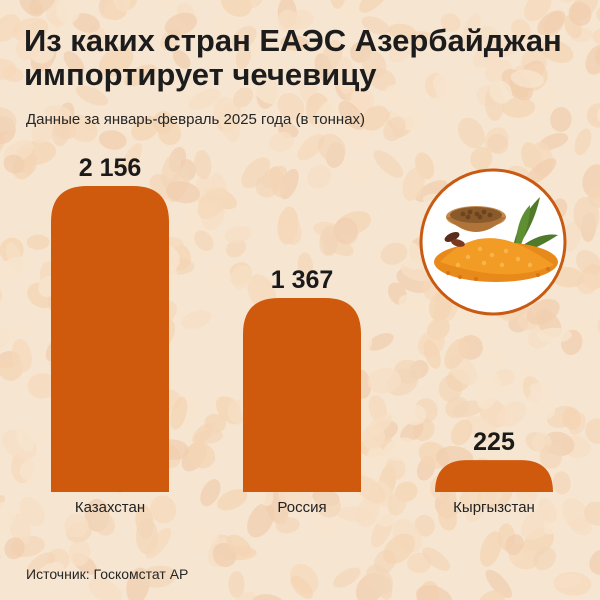 The height and width of the screenshot is (600, 600). What do you see at coordinates (110, 168) in the screenshot?
I see `data-label-0: 2 156` at bounding box center [110, 168].